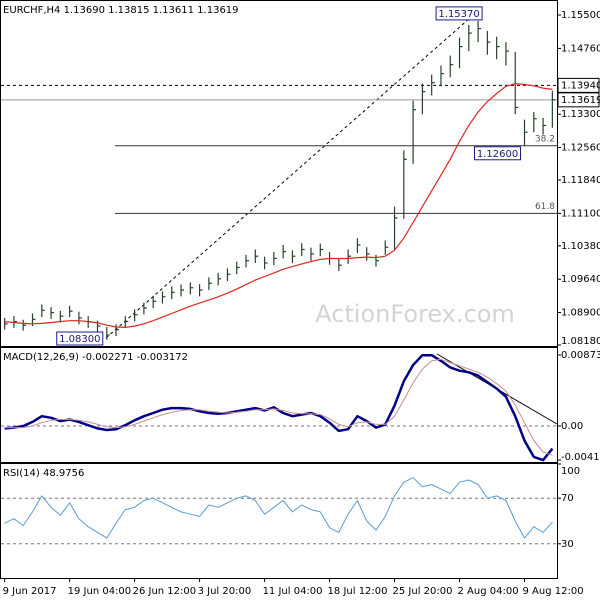 The height and width of the screenshot is (604, 600). Describe the element at coordinates (580, 355) in the screenshot. I see `y-tick-label: 0.008732` at that location.